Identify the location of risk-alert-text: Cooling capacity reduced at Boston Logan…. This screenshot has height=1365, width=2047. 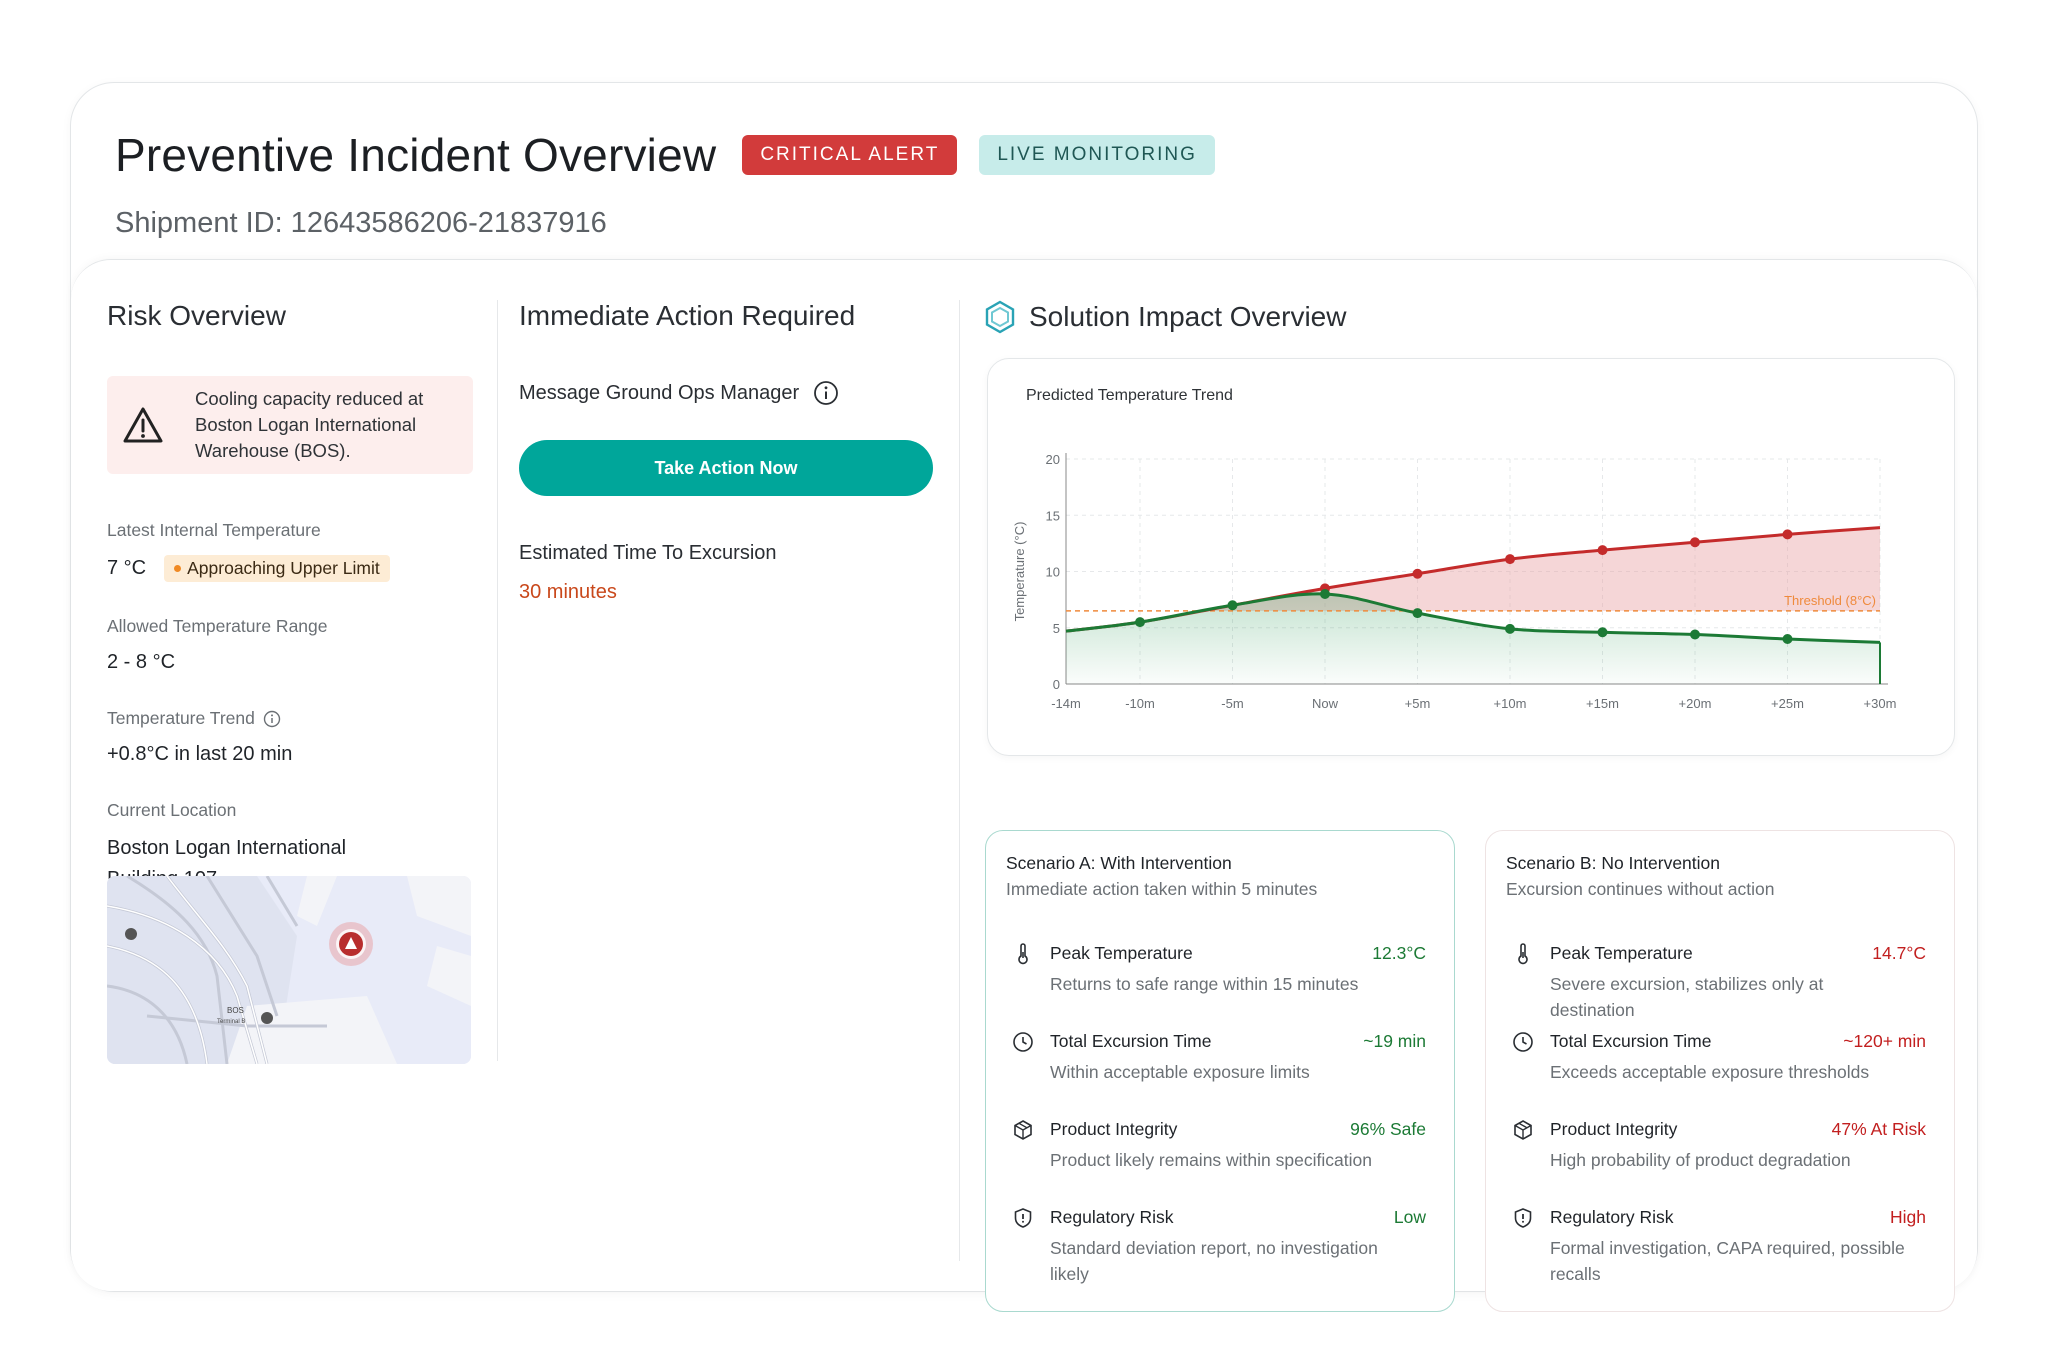
(309, 425).